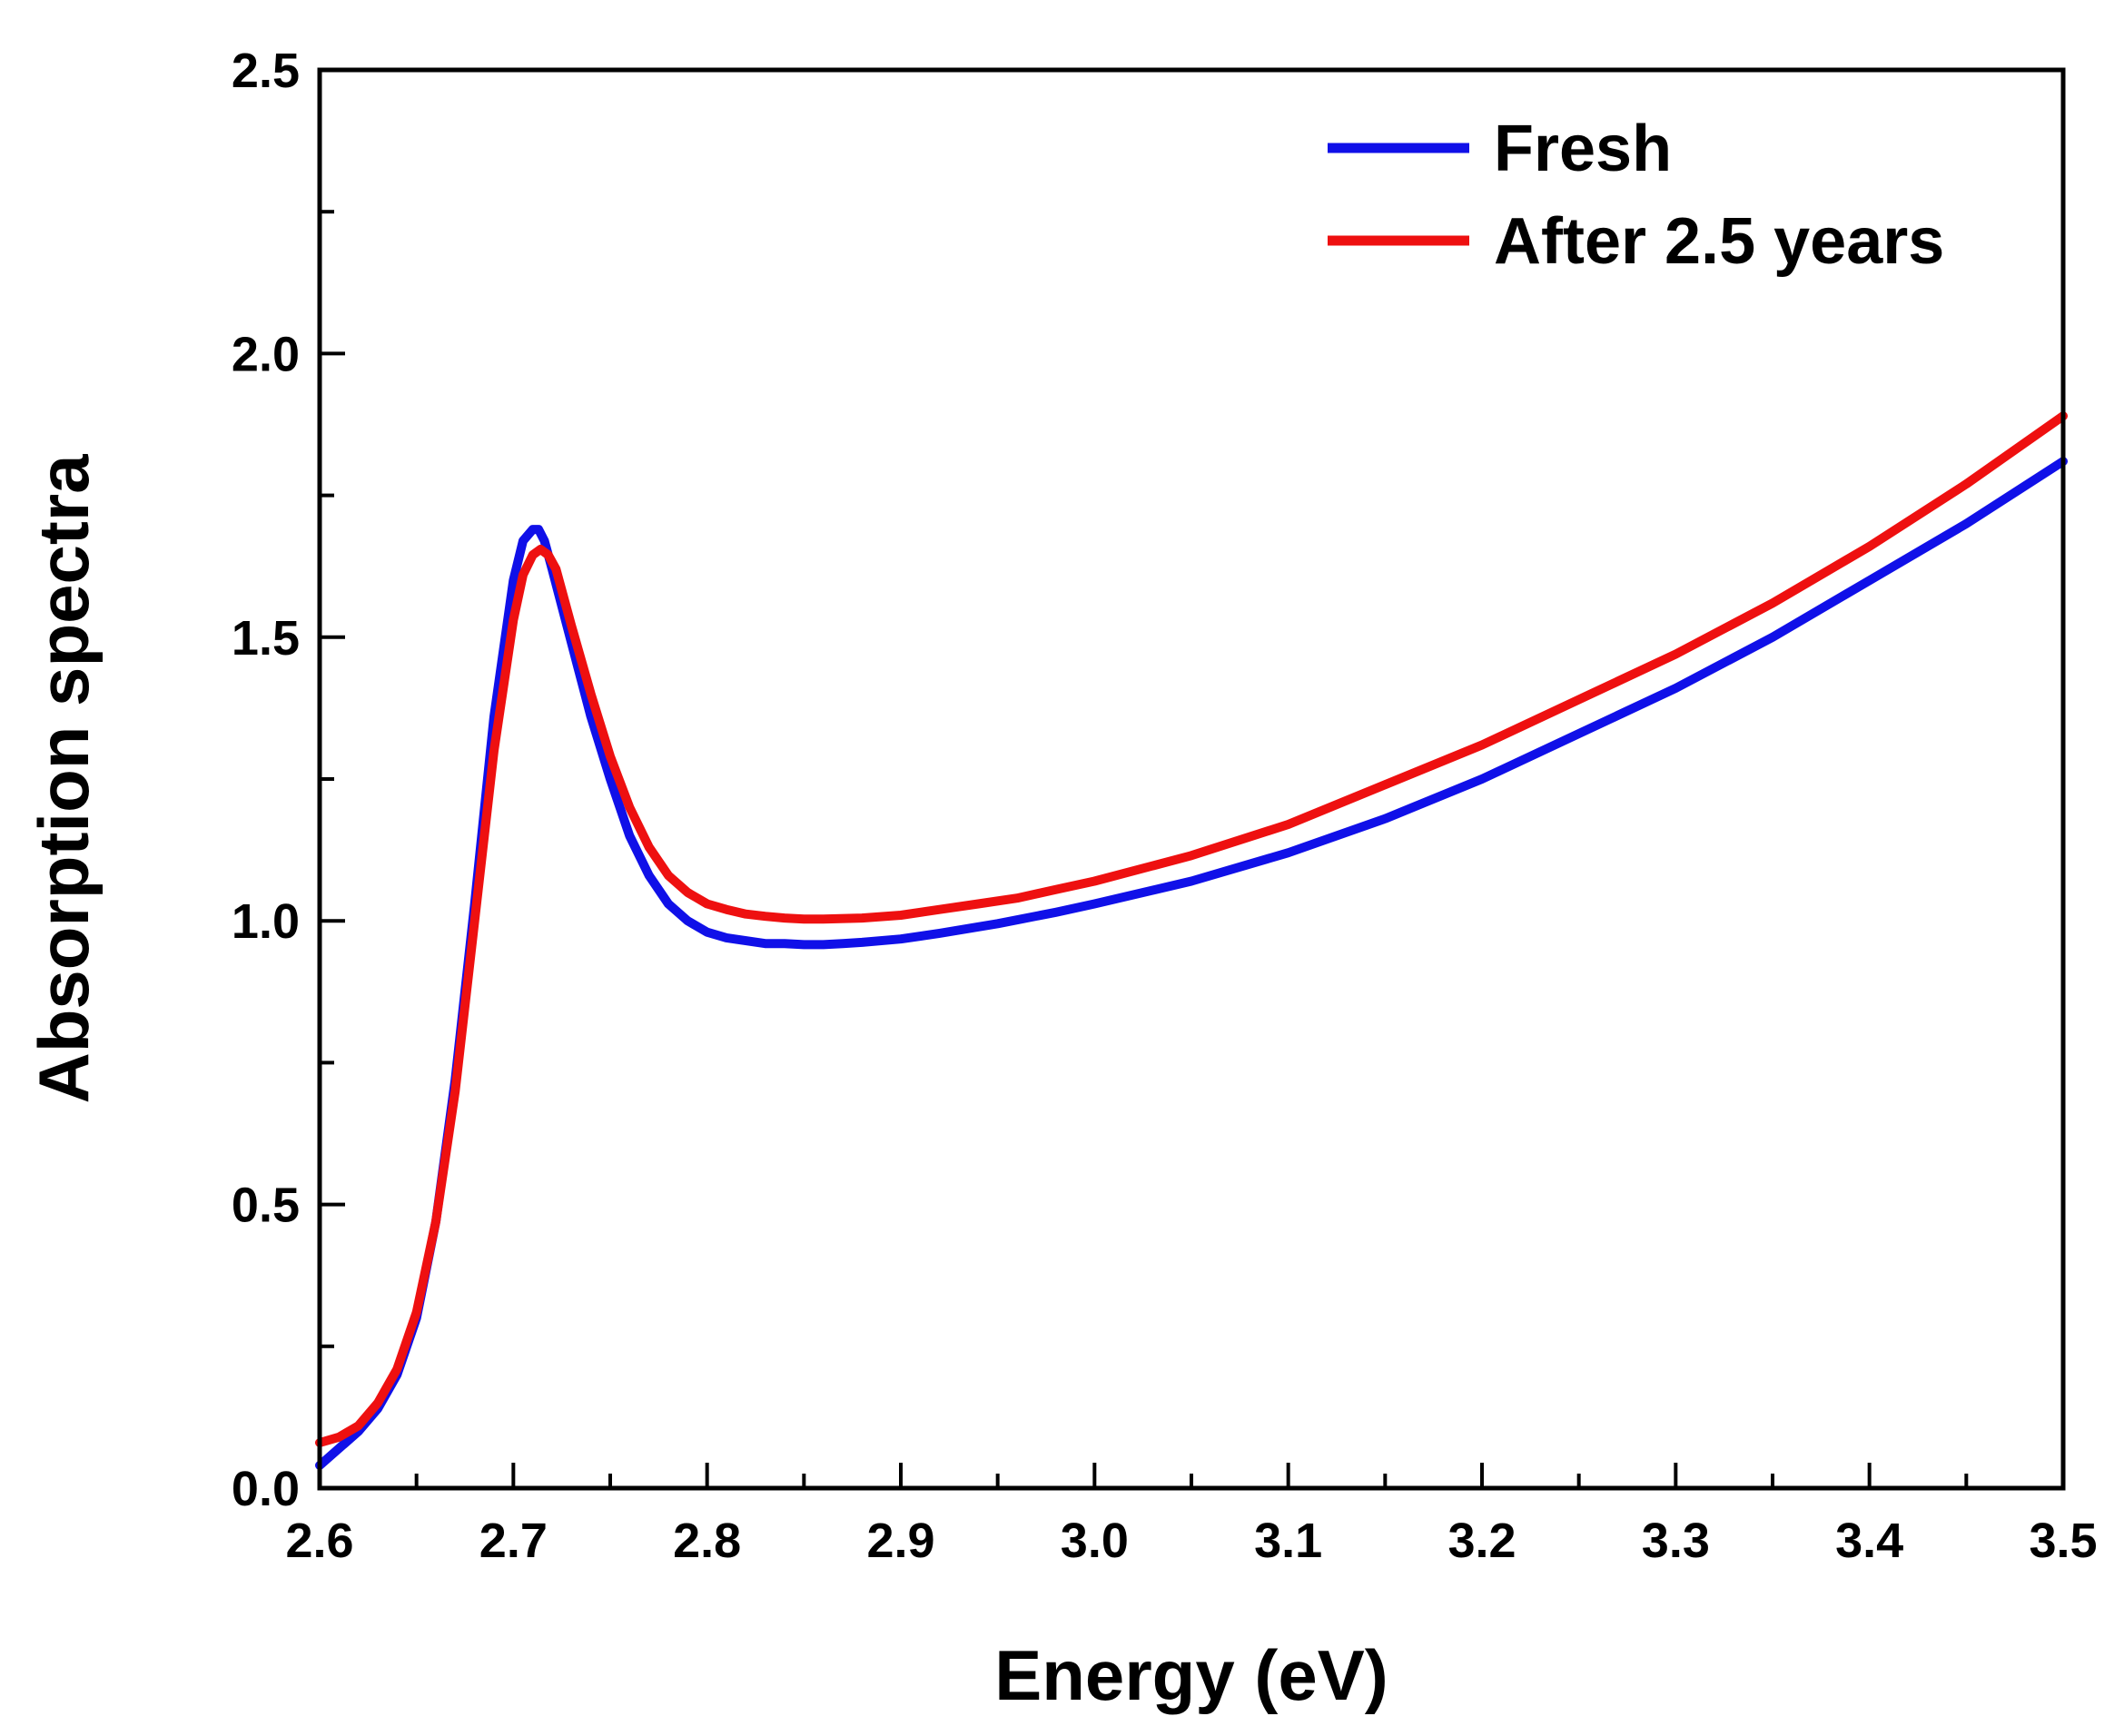  Describe the element at coordinates (1288, 1541) in the screenshot. I see `x-tick-label: 3.1` at that location.